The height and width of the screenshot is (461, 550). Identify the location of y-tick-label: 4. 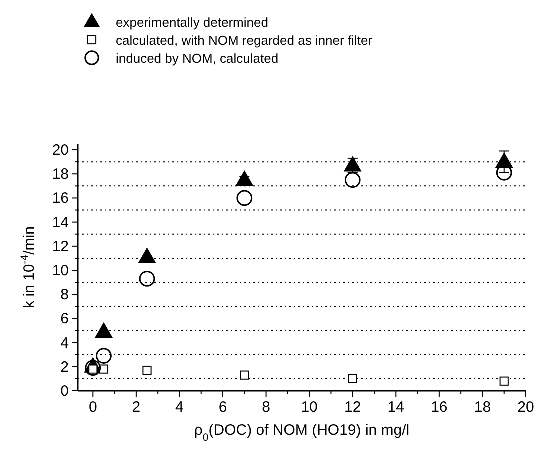
(64, 343).